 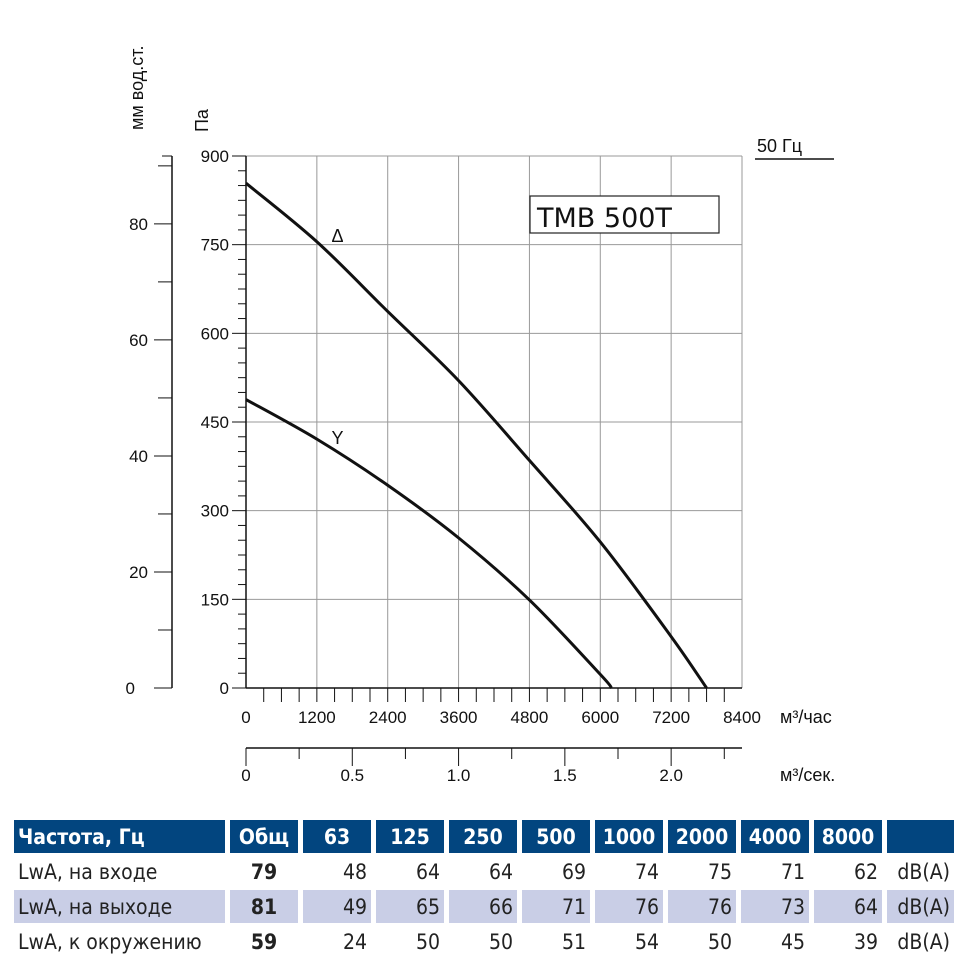 What do you see at coordinates (865, 871) in the screenshot?
I see `band-value: 62` at bounding box center [865, 871].